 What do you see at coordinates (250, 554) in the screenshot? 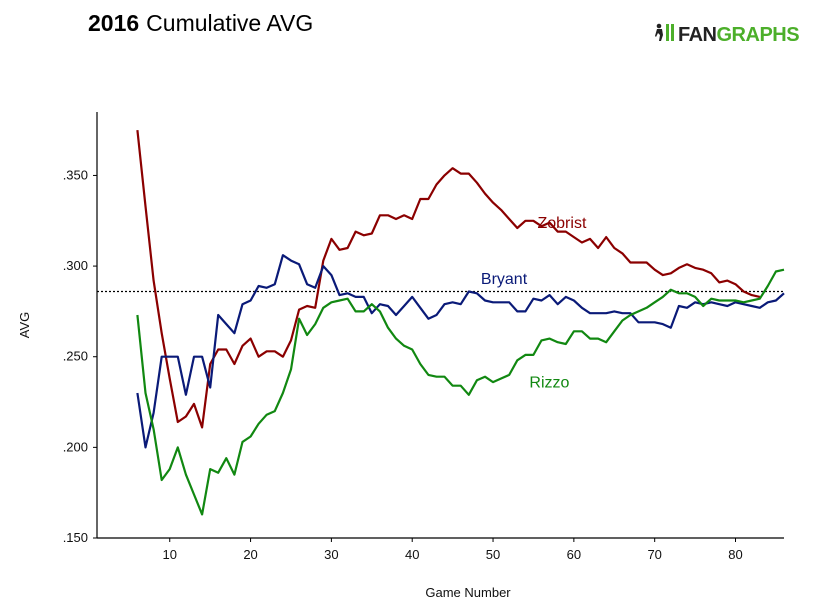
I see `x-tick-label: 20` at bounding box center [250, 554].